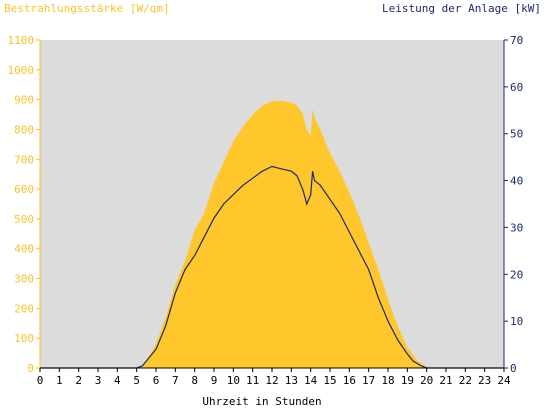 This screenshot has height=408, width=544. Describe the element at coordinates (387, 380) in the screenshot. I see `x-tick-label: 18` at that location.